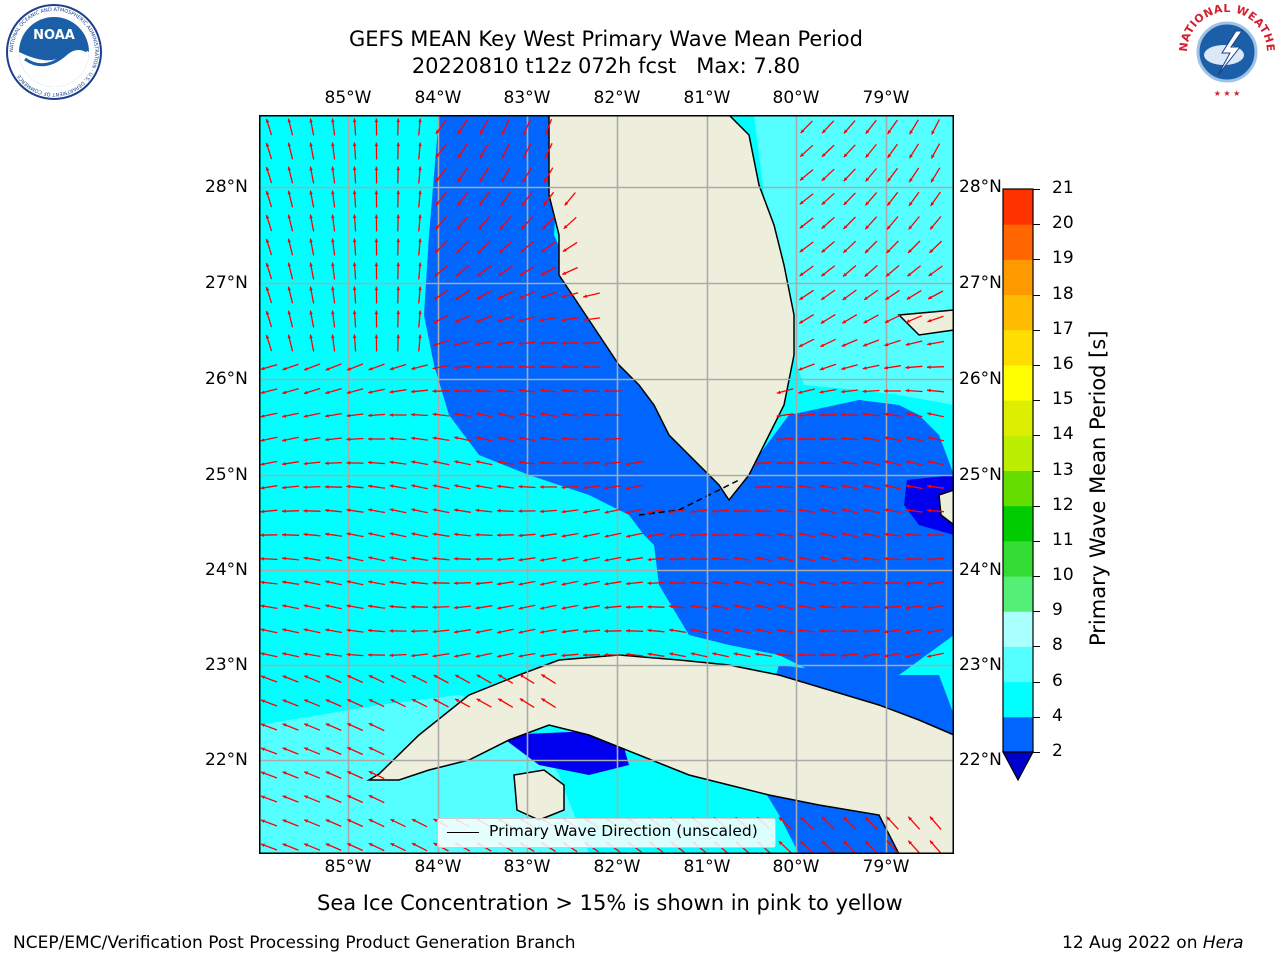 This screenshot has width=1280, height=960. What do you see at coordinates (1063, 328) in the screenshot?
I see `colorbar-tick-label: 17` at bounding box center [1063, 328].